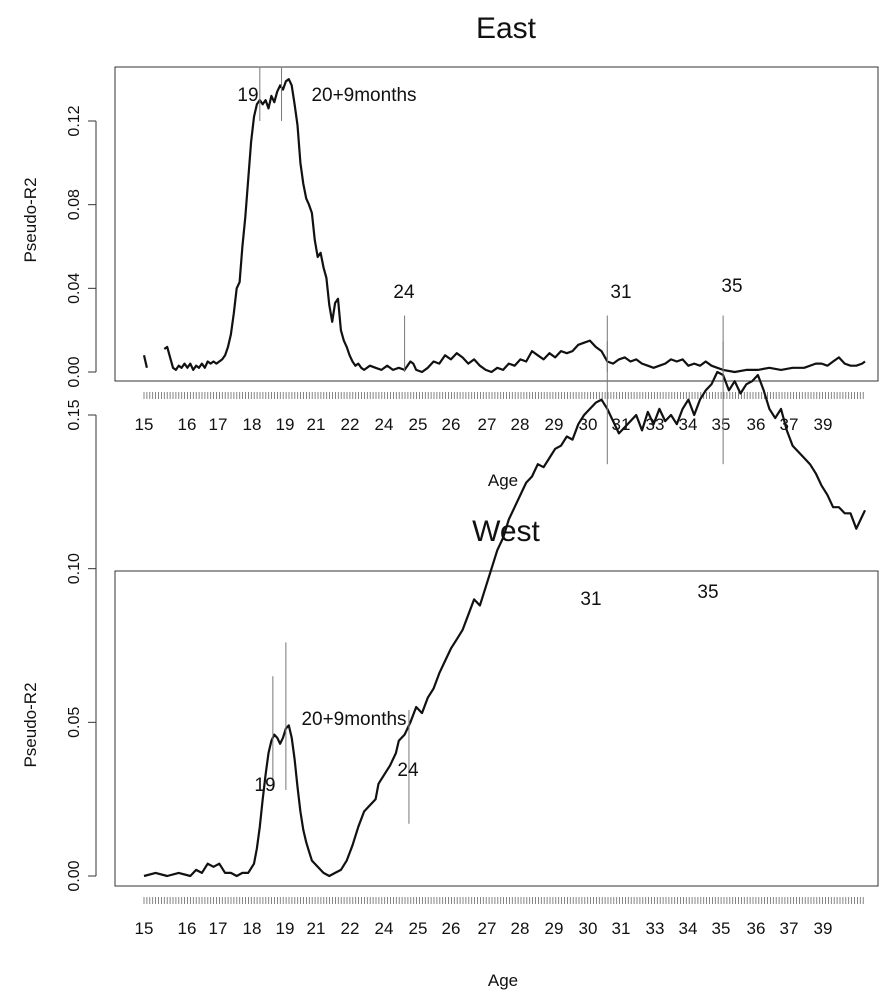  Describe the element at coordinates (144, 424) in the screenshot. I see `east-x-tick-label: 15` at that location.